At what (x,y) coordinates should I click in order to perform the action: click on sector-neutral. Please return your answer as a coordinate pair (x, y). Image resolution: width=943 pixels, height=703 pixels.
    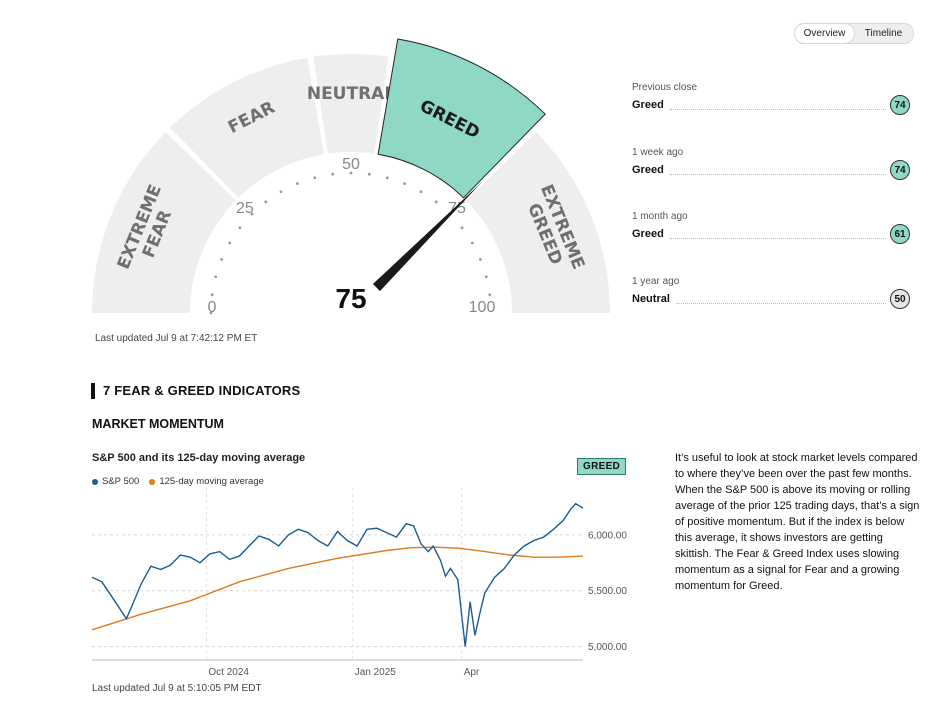
    Looking at the image, I should click on (351, 104).